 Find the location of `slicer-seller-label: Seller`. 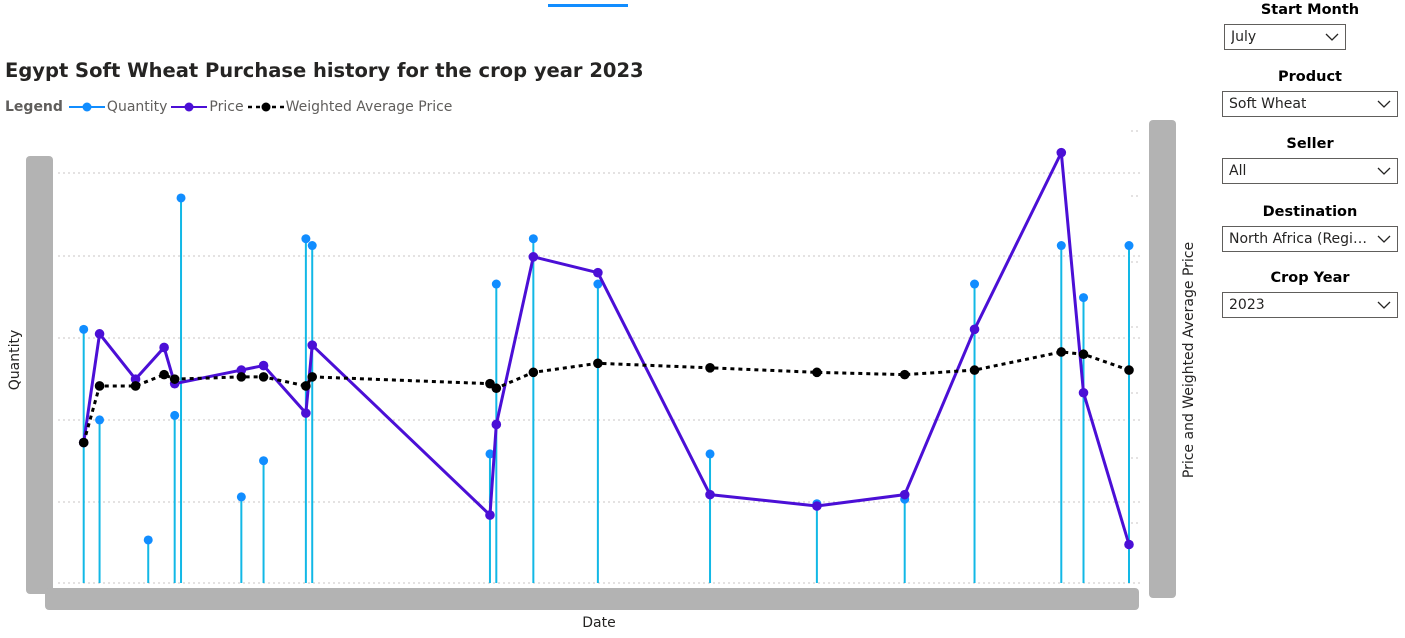

slicer-seller-label: Seller is located at coordinates (1310, 144).